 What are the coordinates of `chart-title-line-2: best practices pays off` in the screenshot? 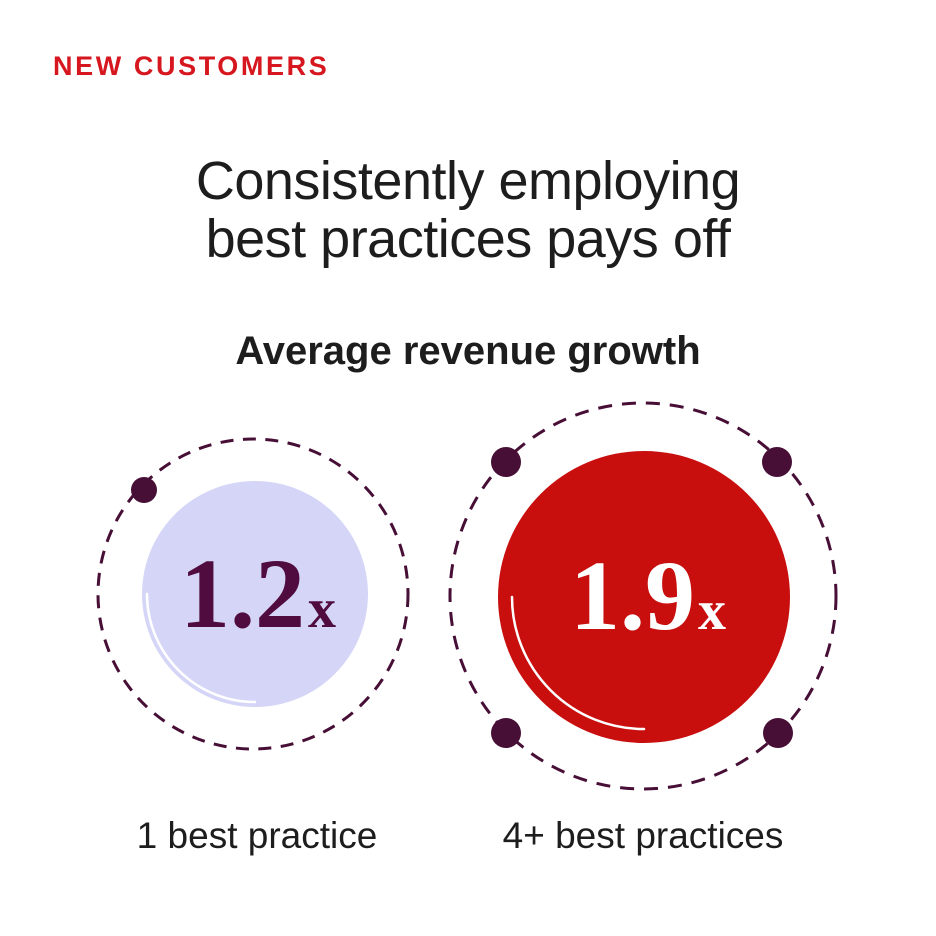 It's located at (468, 239).